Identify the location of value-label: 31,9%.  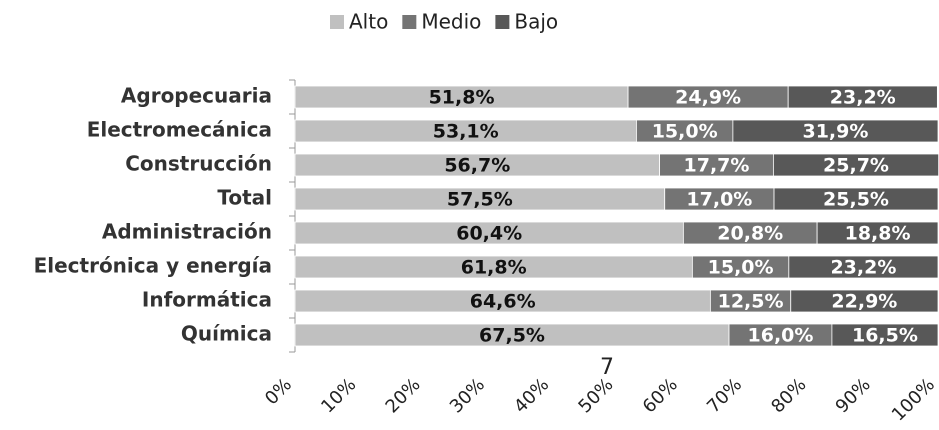
(835, 132).